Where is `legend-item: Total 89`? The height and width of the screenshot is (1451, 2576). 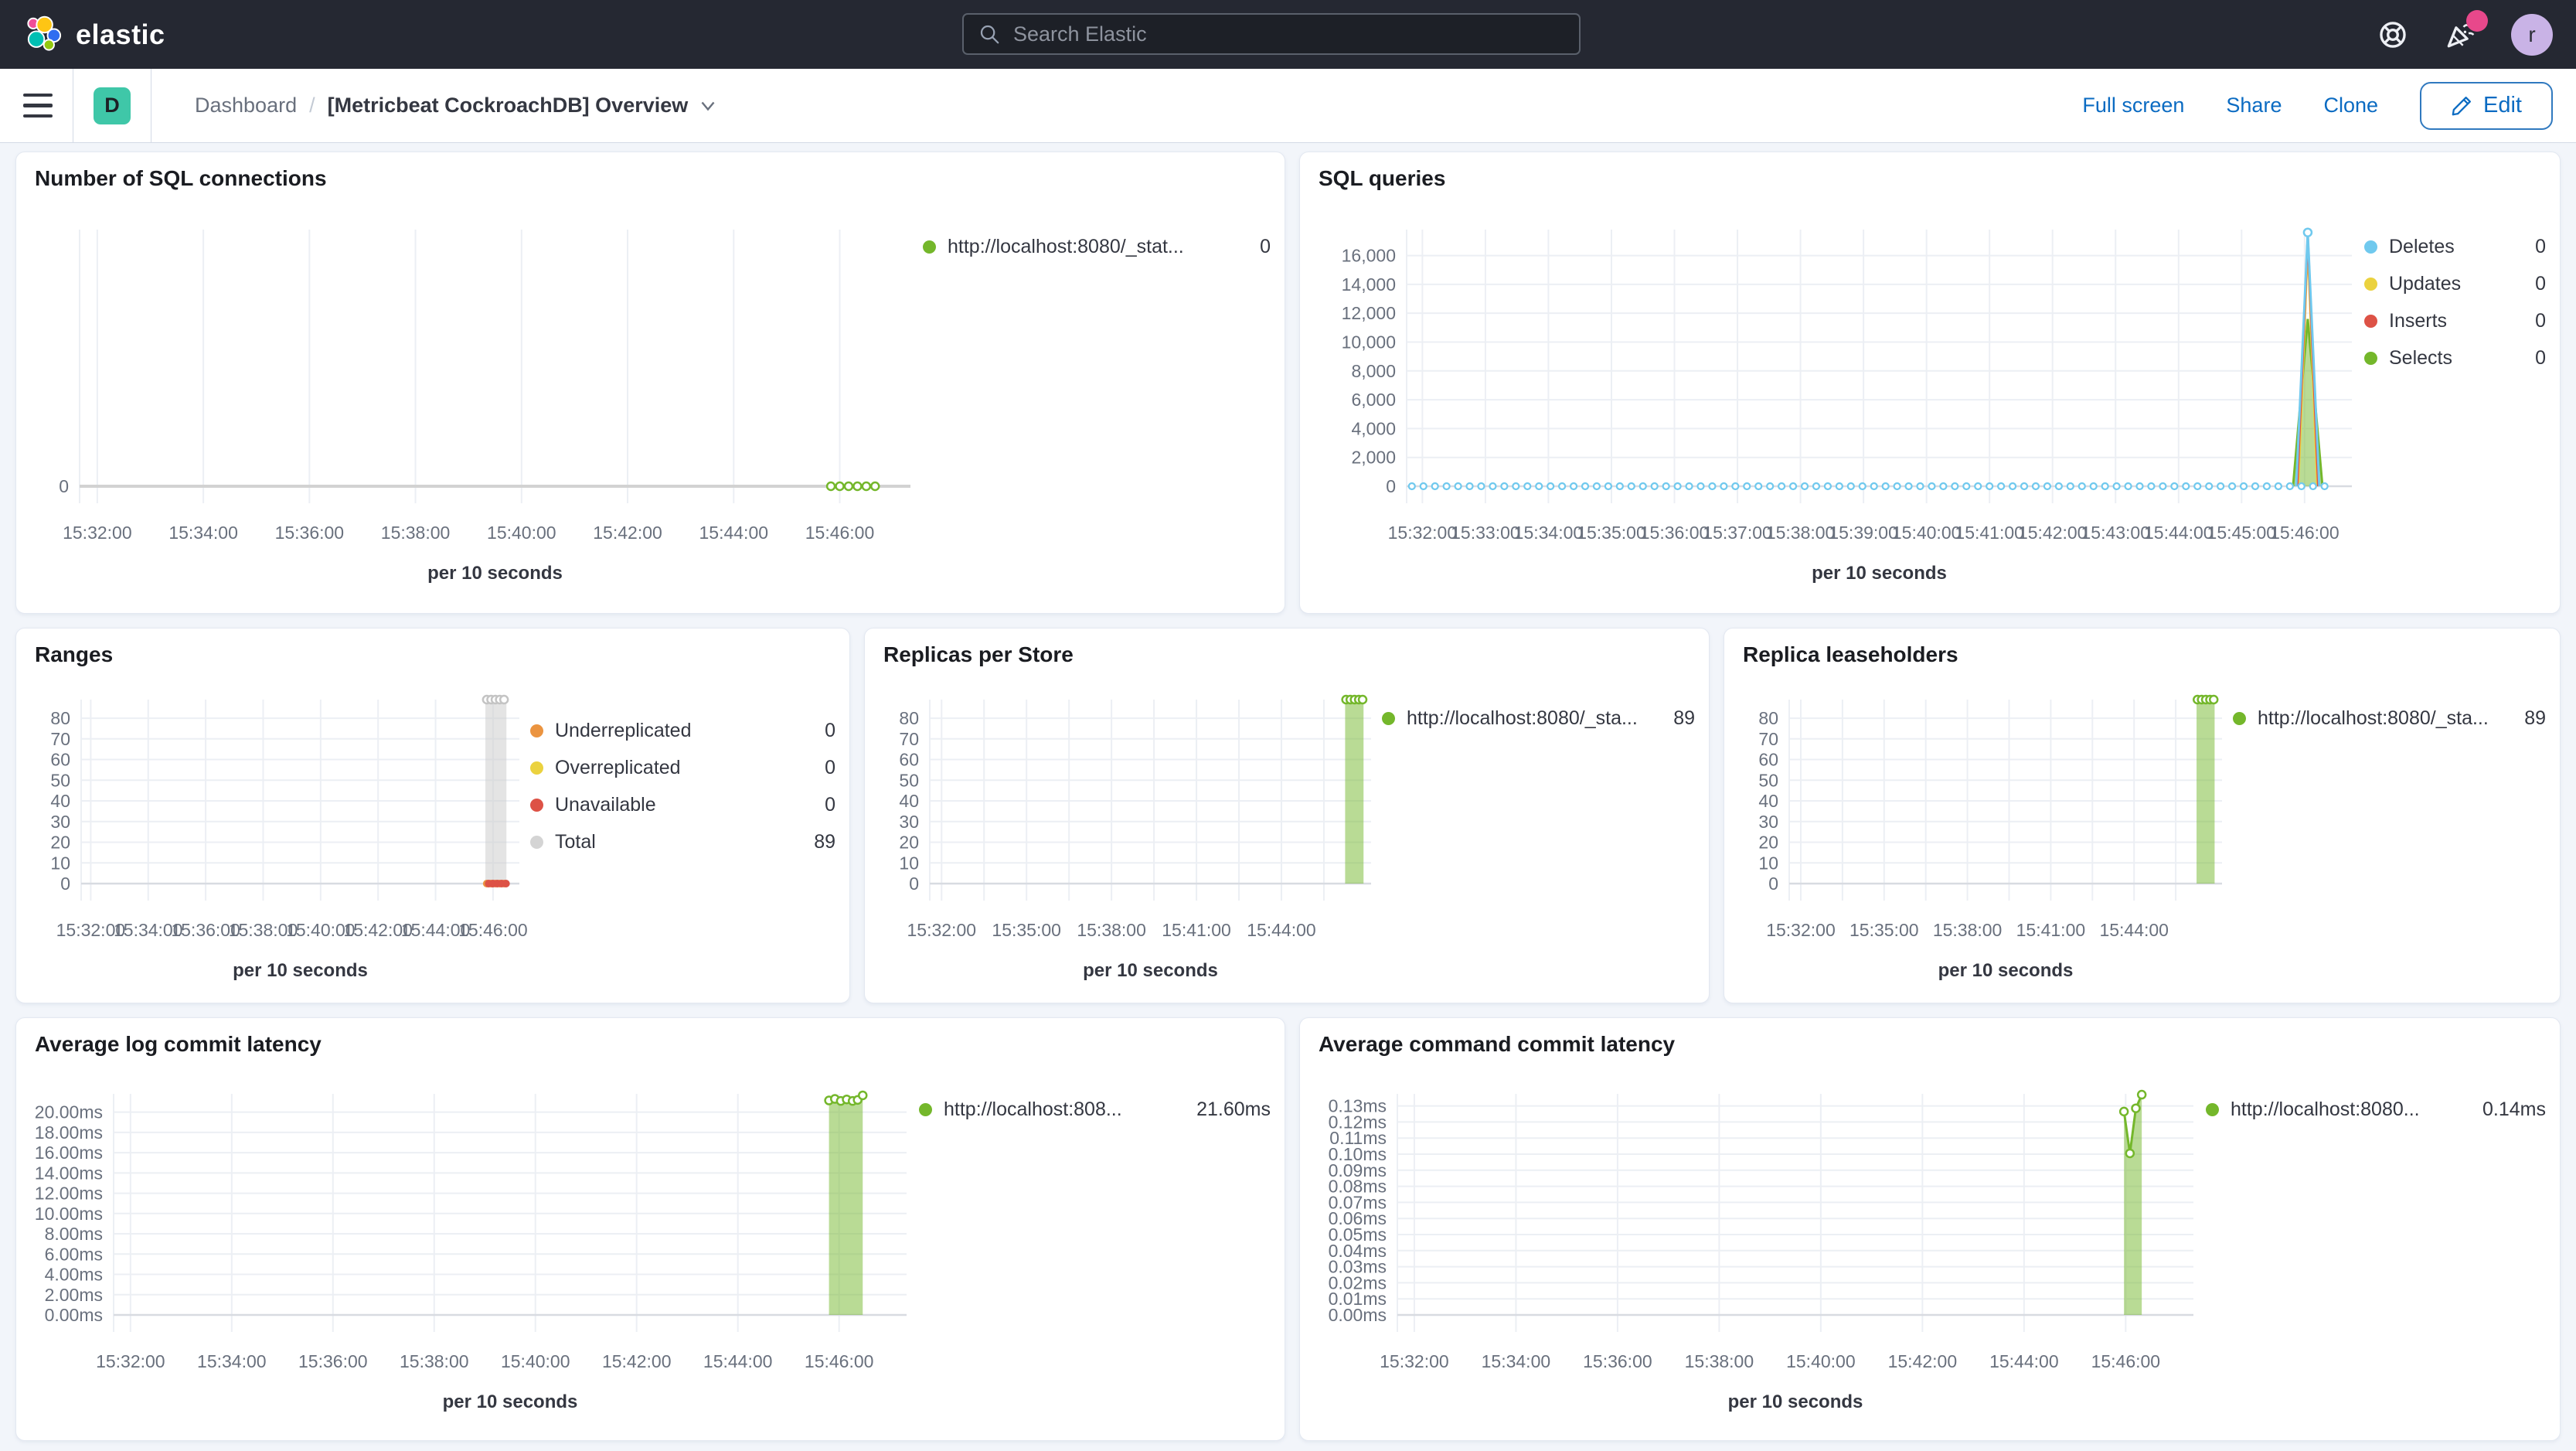
legend-item: Total 89 is located at coordinates (682, 842).